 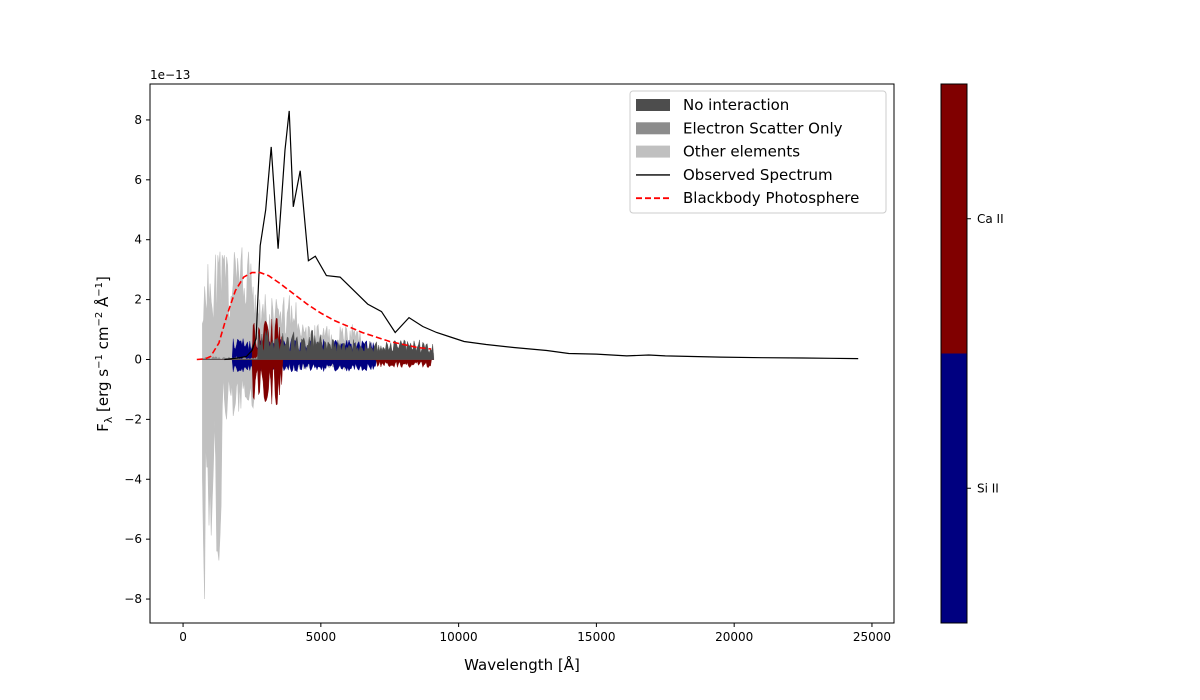 I want to click on y-axis: −8 −6 −4 −2 0 2 4 6 8, so click(x=137, y=359).